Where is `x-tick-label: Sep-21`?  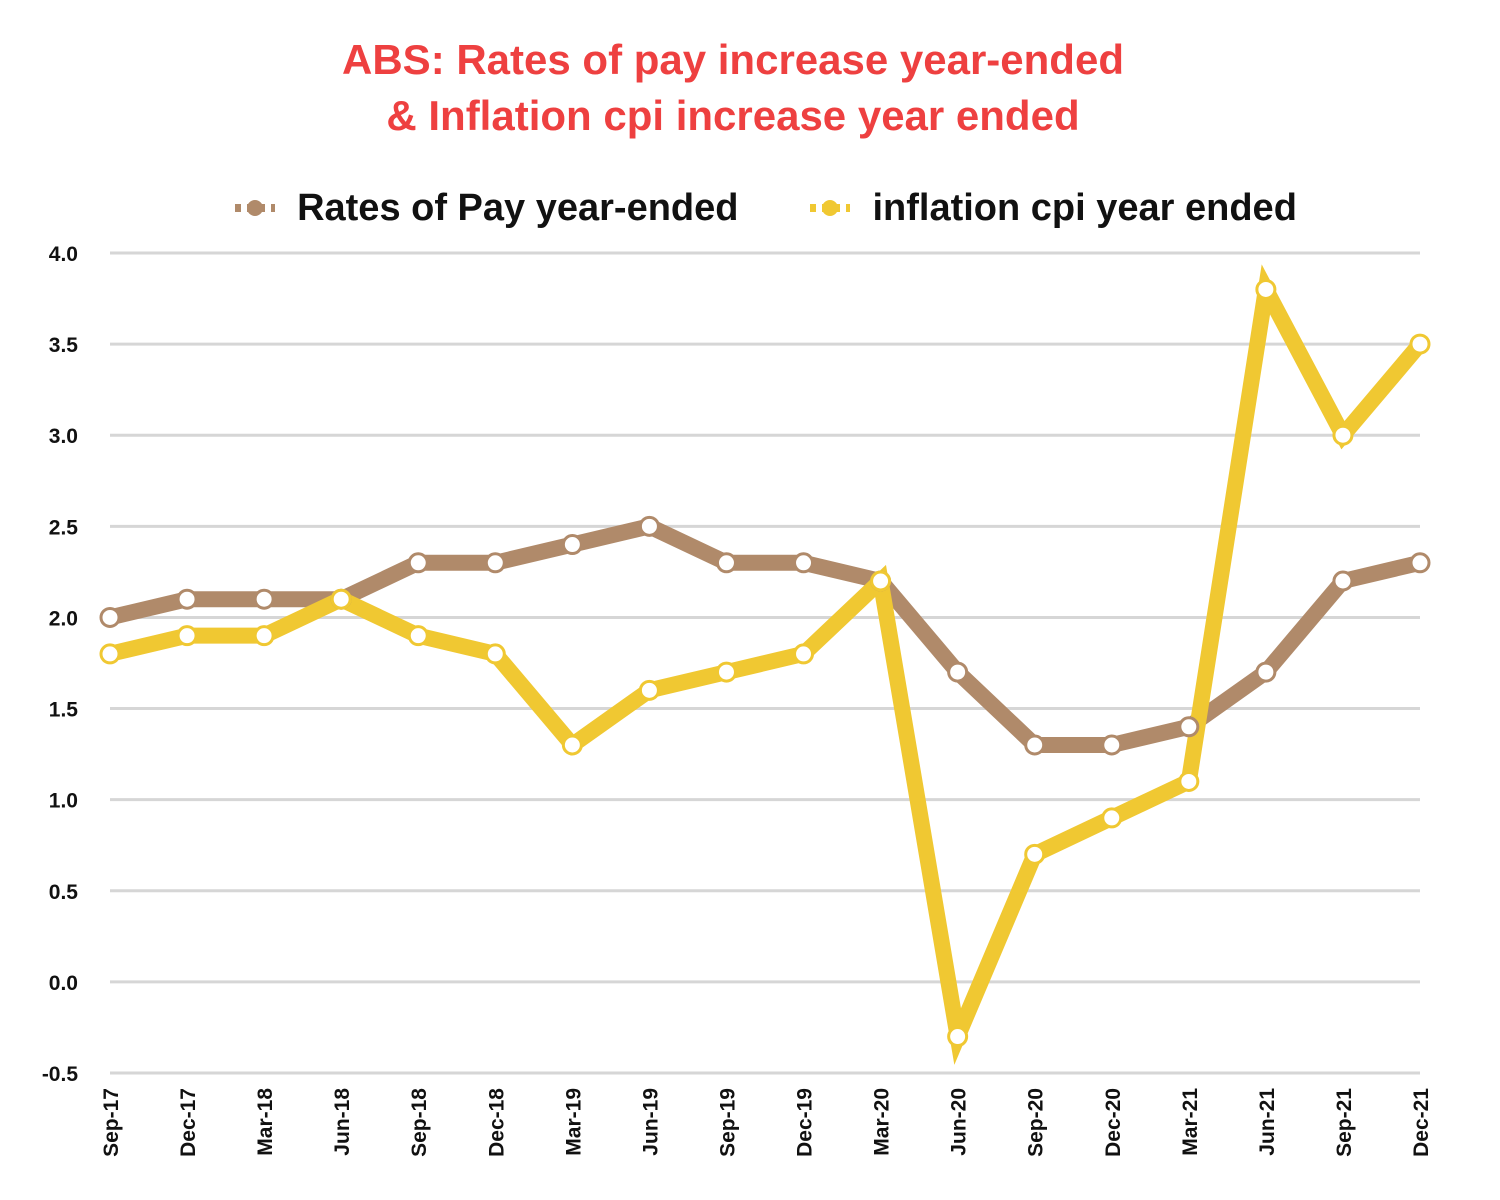 x-tick-label: Sep-21 is located at coordinates (1344, 1122).